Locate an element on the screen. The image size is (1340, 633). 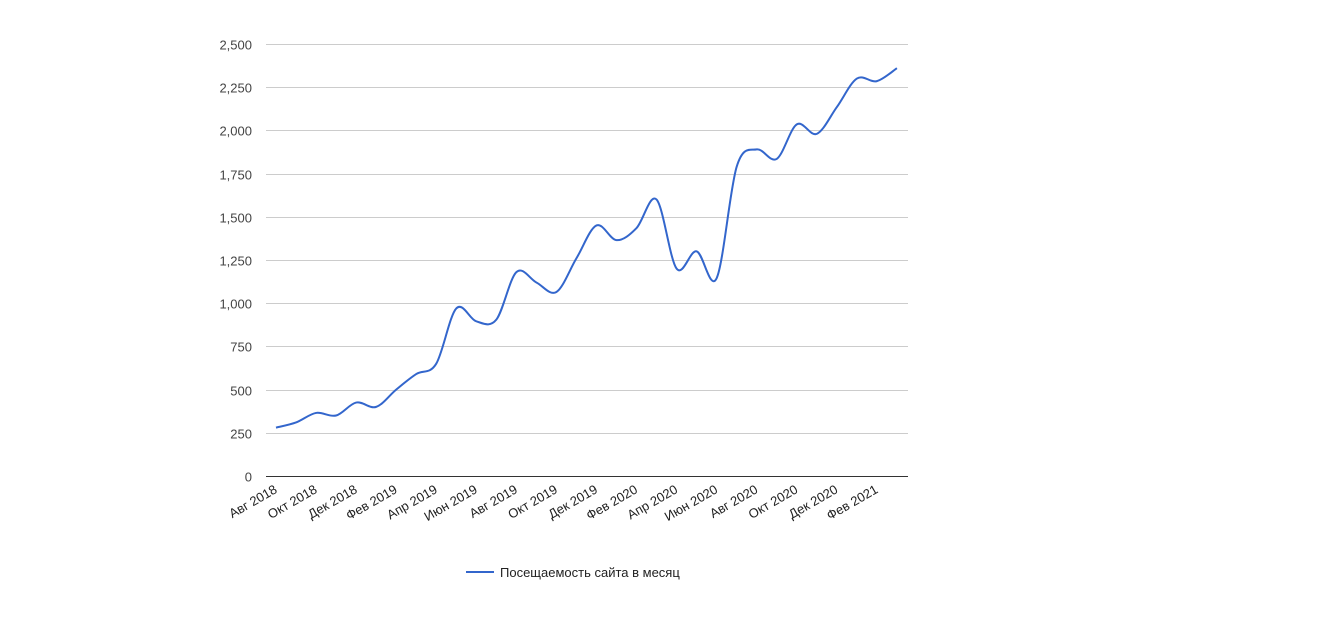
y-tick-label: 500 is located at coordinates (241, 391).